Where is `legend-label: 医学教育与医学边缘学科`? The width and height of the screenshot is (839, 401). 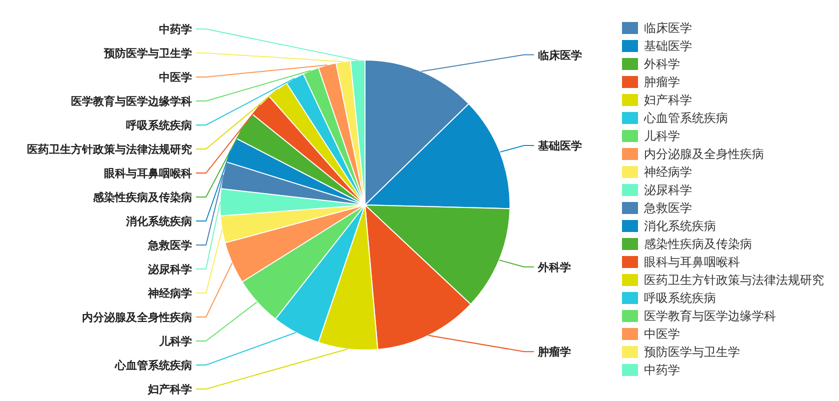 legend-label: 医学教育与医学边缘学科 is located at coordinates (710, 316).